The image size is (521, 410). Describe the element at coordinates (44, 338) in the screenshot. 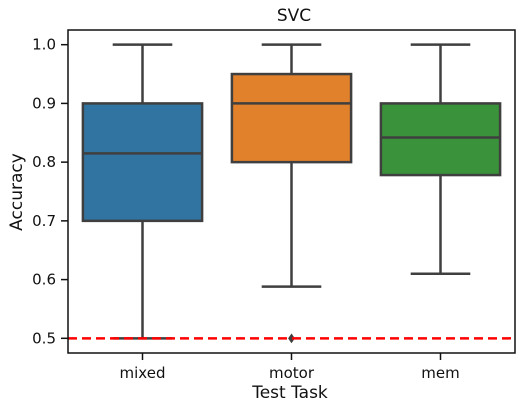

I see `y-tick-label-0.5: 0.5` at that location.